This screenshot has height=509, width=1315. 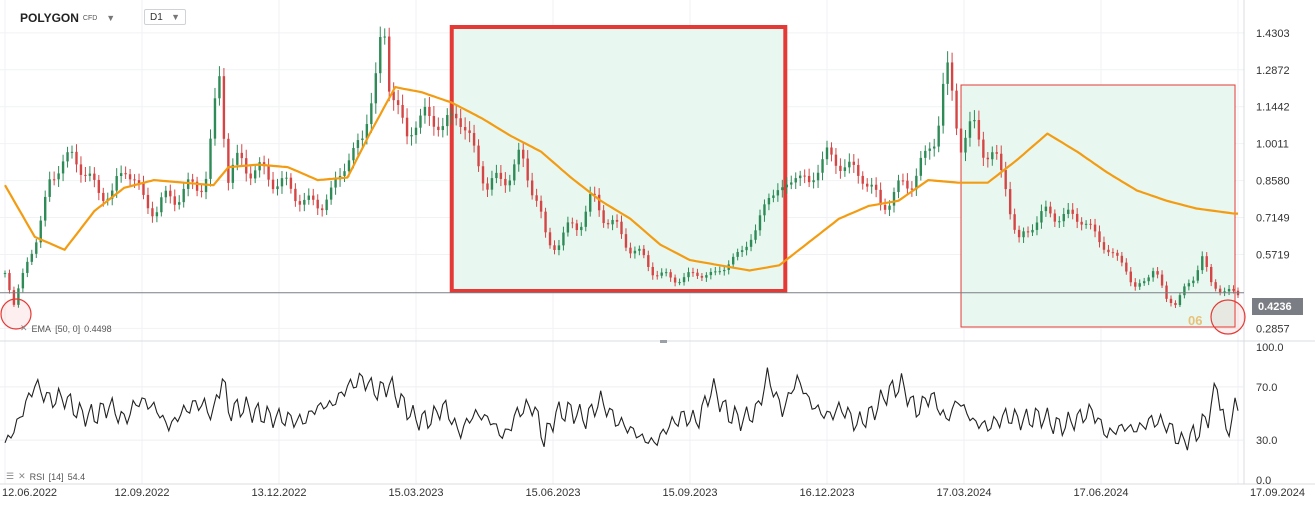 What do you see at coordinates (1277, 306) in the screenshot?
I see `last-price-tag: 0.4236` at bounding box center [1277, 306].